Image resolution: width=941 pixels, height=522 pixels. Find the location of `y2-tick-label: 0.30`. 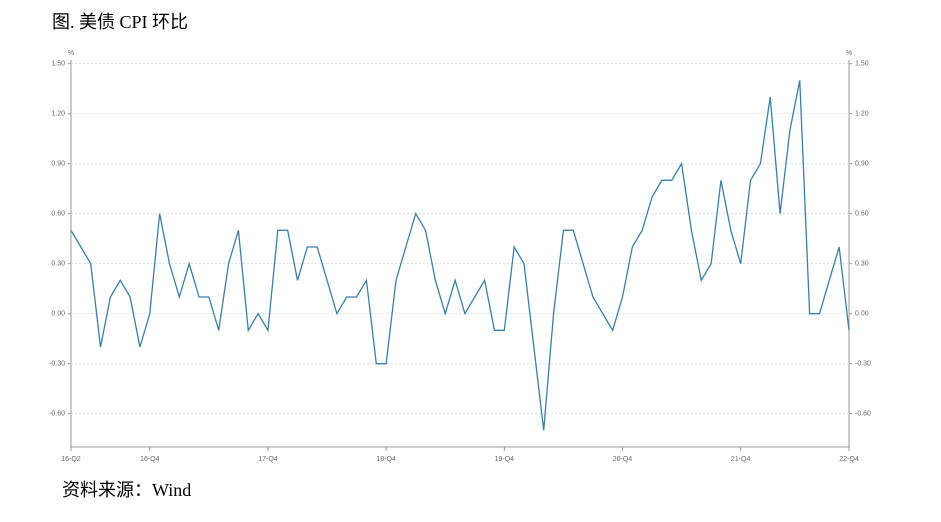

y2-tick-label: 0.30 is located at coordinates (862, 264).